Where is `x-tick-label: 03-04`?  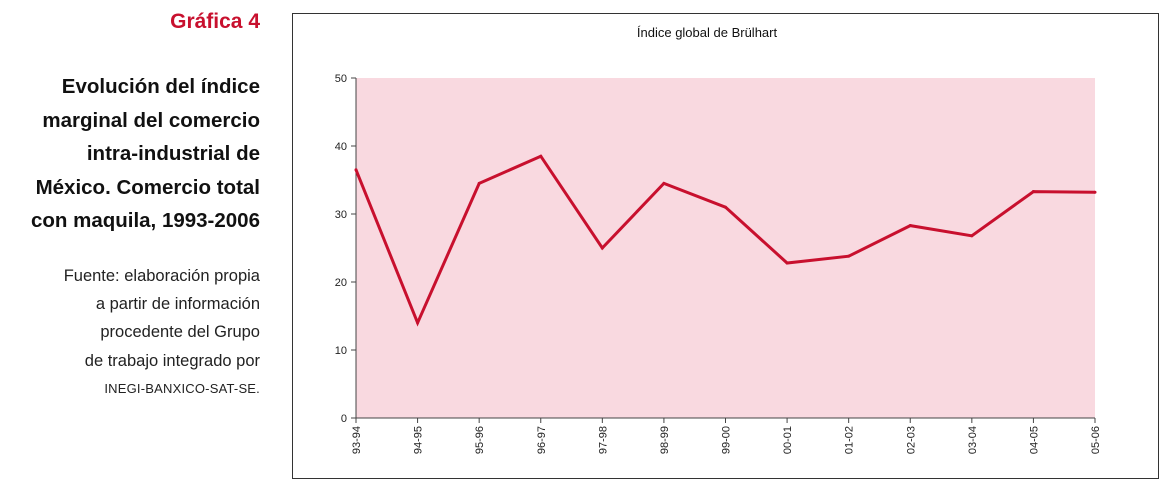
x-tick-label: 03-04 is located at coordinates (973, 440).